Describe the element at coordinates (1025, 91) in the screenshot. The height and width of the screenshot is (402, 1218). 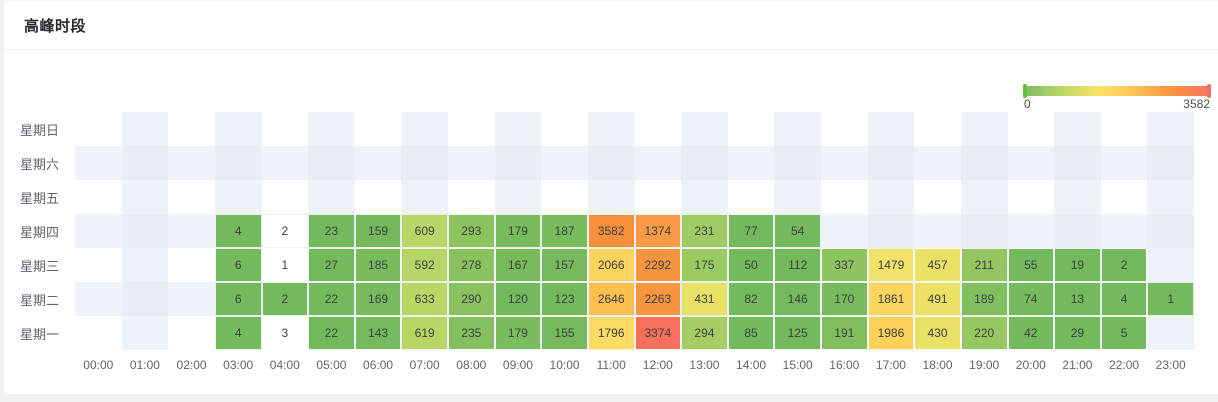
I see `legend-min-handle` at that location.